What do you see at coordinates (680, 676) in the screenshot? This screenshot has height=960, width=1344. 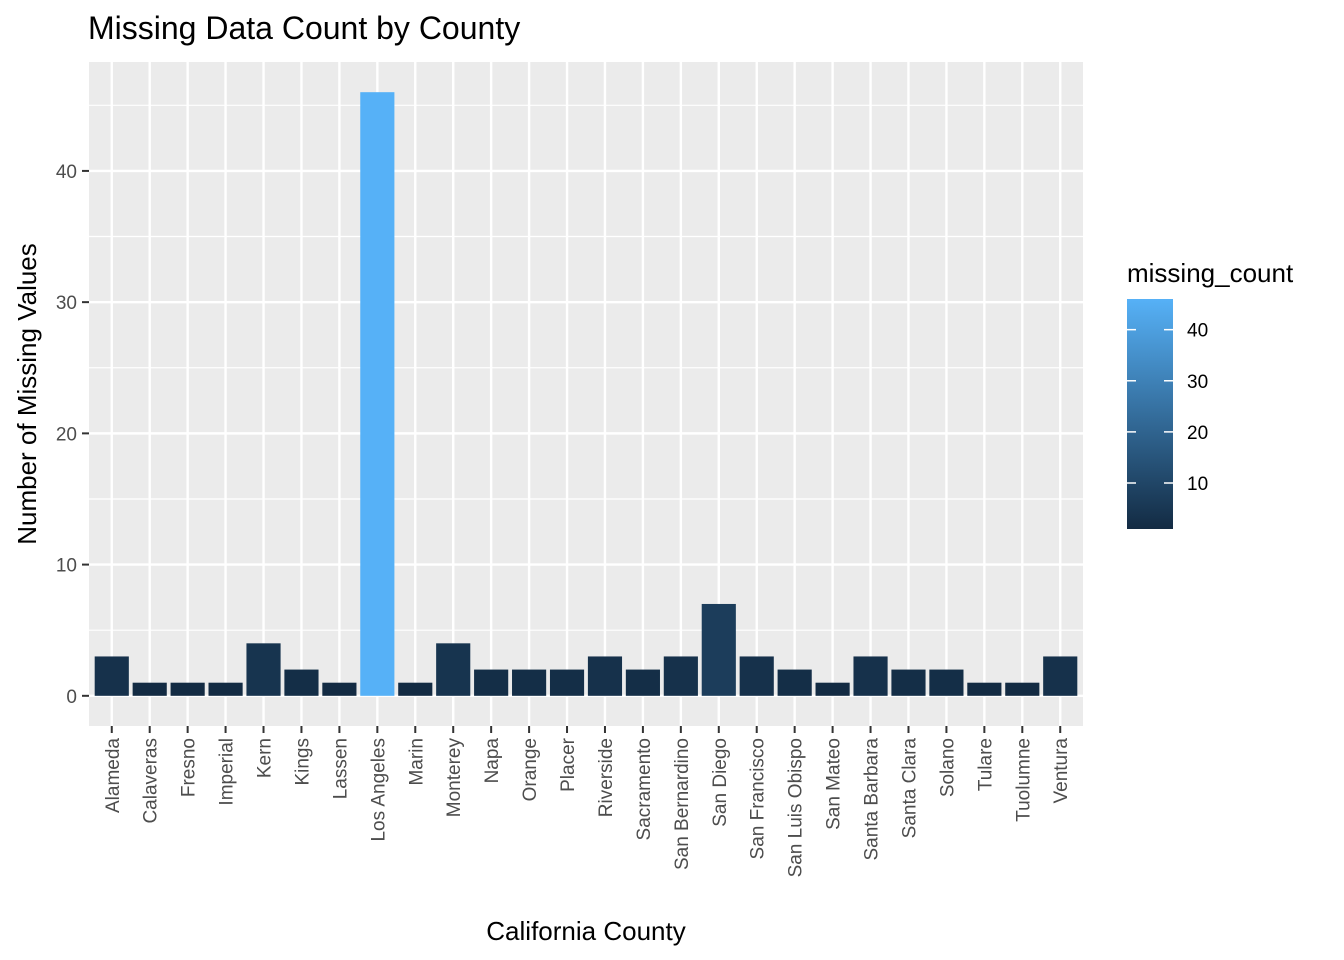 I see `bar-san-bernardino` at bounding box center [680, 676].